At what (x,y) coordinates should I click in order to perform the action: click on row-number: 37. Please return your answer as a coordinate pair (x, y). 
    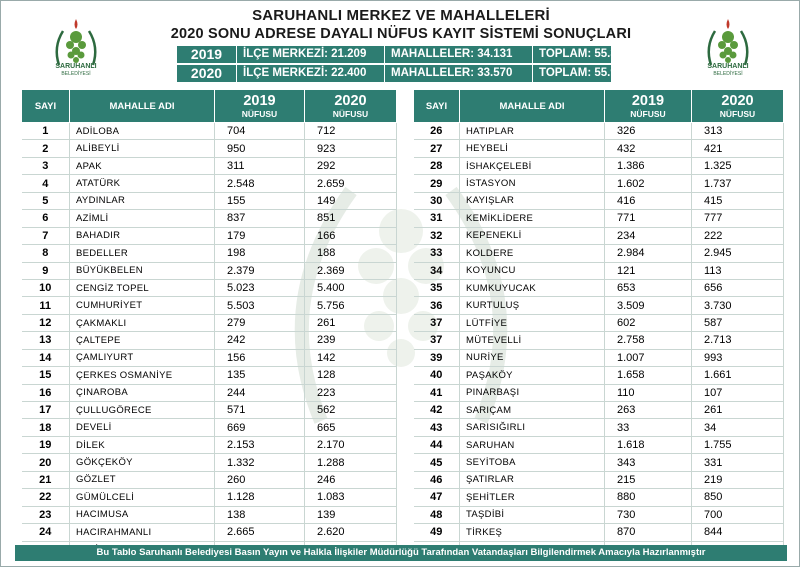
    Looking at the image, I should click on (436, 340).